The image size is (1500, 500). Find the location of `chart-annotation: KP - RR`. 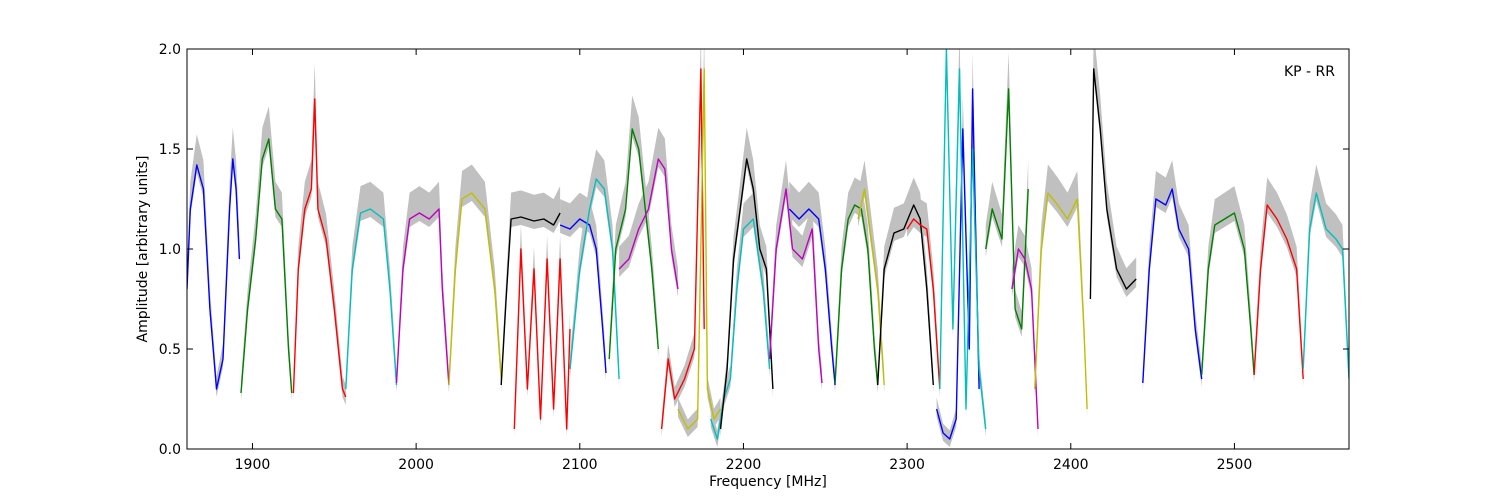

chart-annotation: KP - RR is located at coordinates (1309, 72).